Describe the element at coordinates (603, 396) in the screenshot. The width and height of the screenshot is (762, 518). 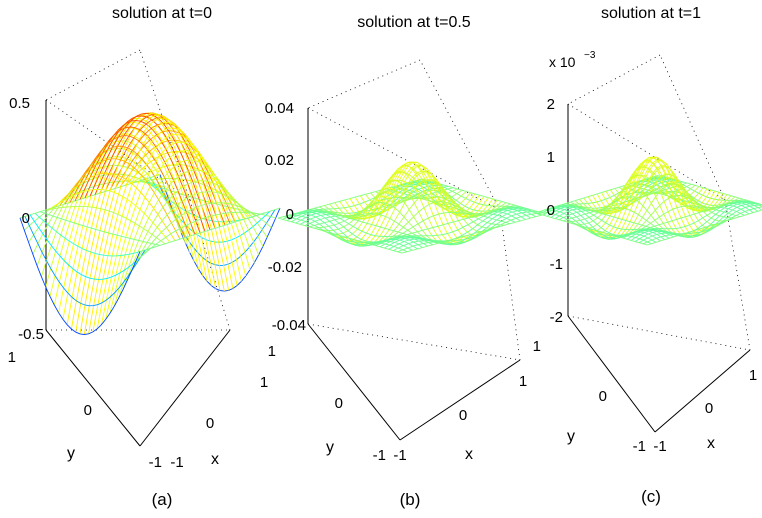
I see `panel-c-y-tick-mid: 0` at that location.